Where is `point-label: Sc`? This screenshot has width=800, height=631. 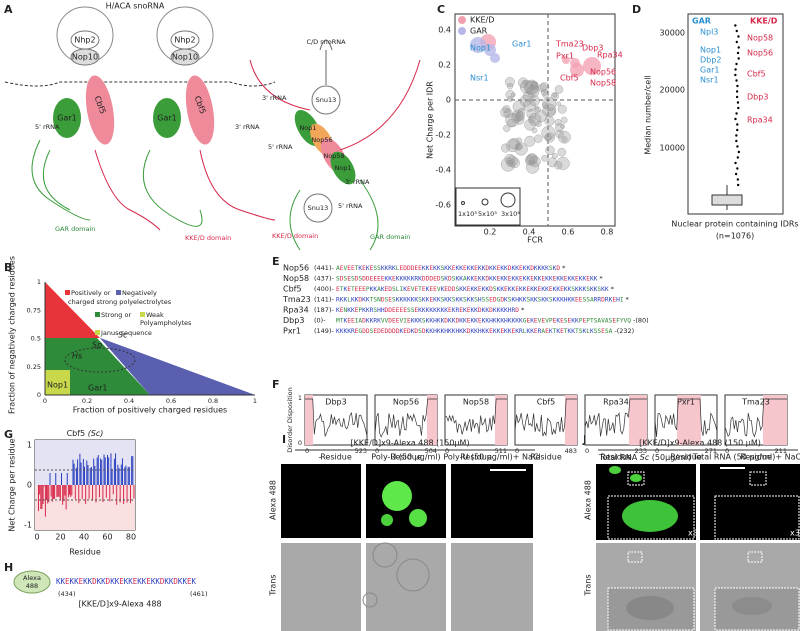 point-label: Sc is located at coordinates (123, 335).